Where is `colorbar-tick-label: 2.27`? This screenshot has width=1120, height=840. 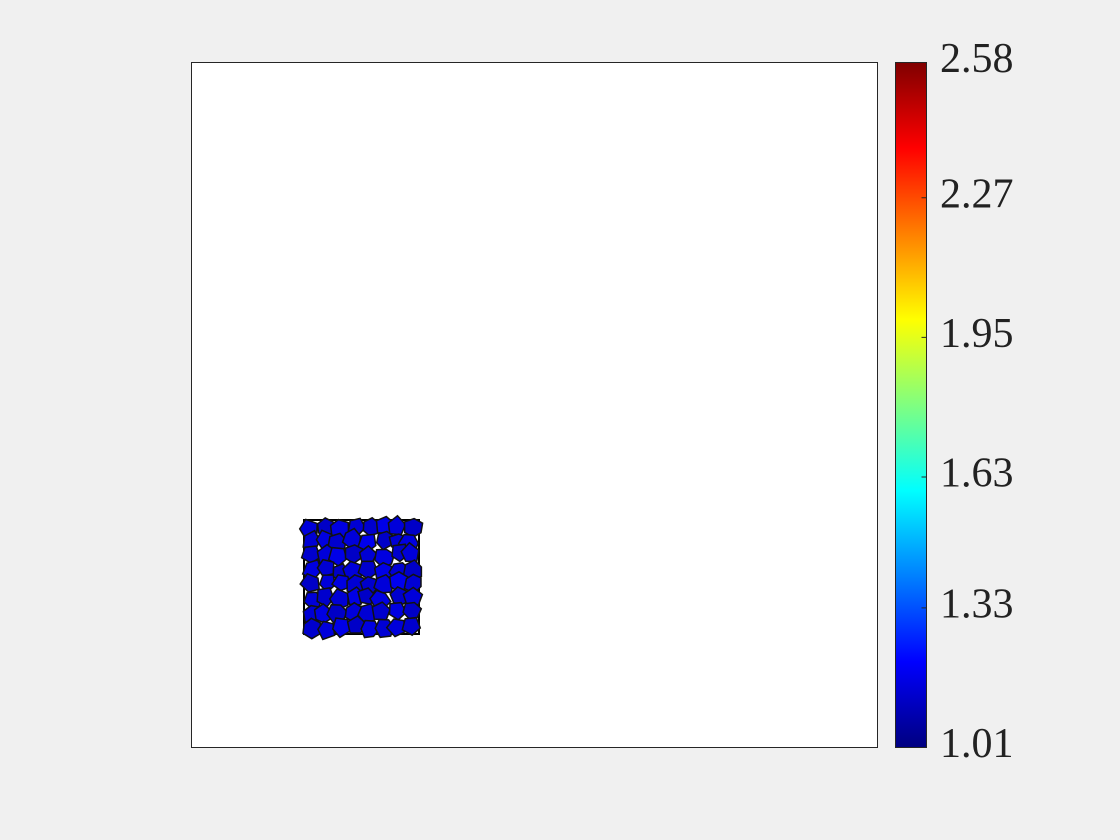
colorbar-tick-label: 2.27 is located at coordinates (977, 194).